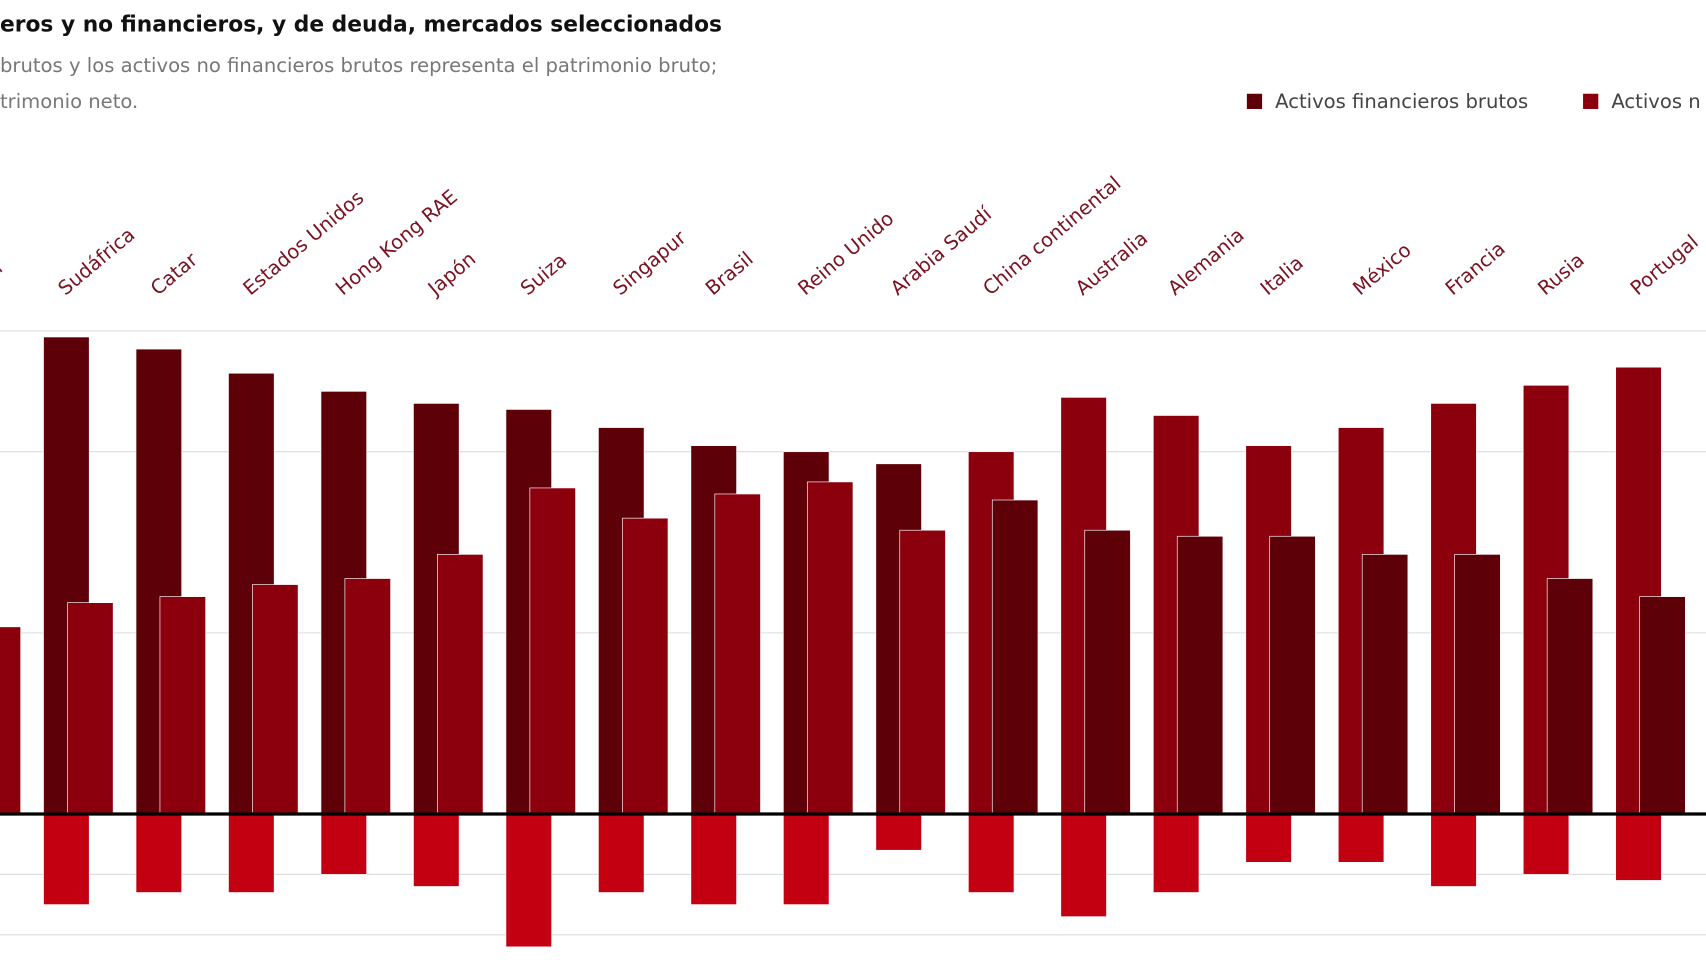  I want to click on x-tick-label: Francia, so click(1475, 268).